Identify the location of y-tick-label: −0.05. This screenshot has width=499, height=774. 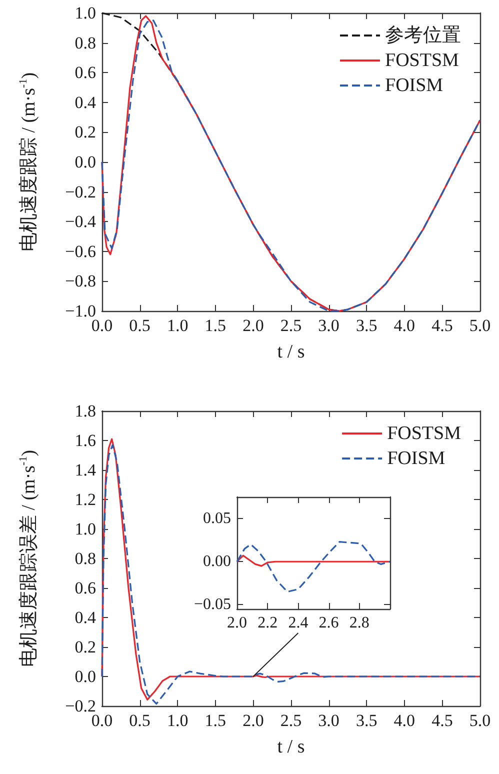
(212, 605).